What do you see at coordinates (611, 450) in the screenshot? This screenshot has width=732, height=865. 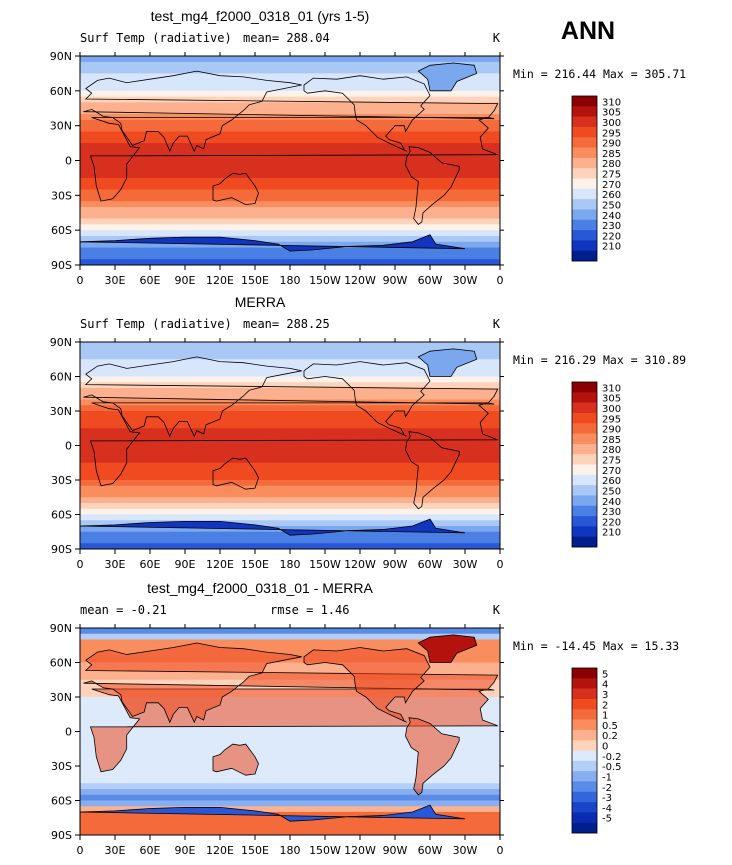 I see `colorbar-label: 280` at bounding box center [611, 450].